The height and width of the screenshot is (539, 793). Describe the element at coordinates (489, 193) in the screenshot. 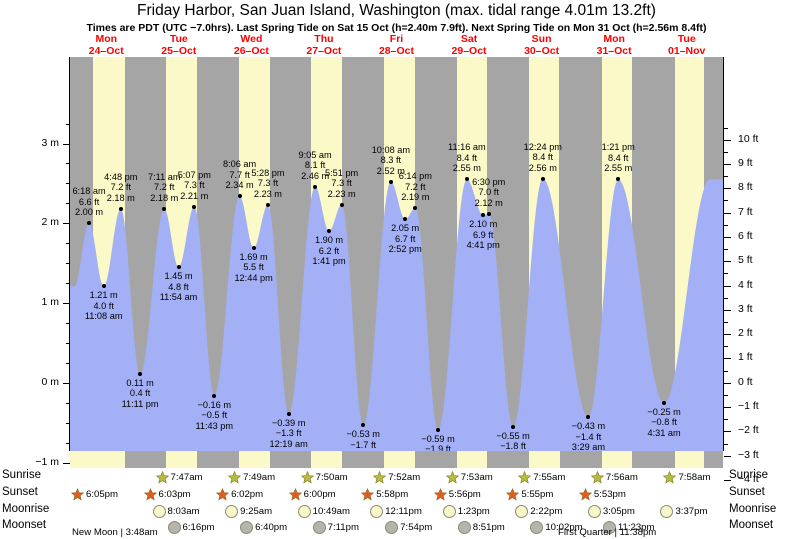

I see `high-tide-label-22: 6:30 pm 7.0 ft 2.12 m` at that location.